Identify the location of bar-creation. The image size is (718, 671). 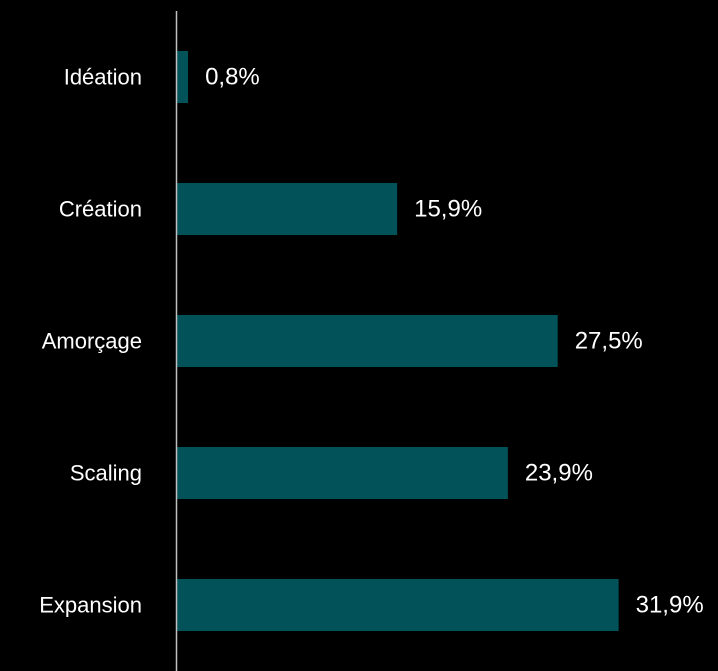
(287, 209).